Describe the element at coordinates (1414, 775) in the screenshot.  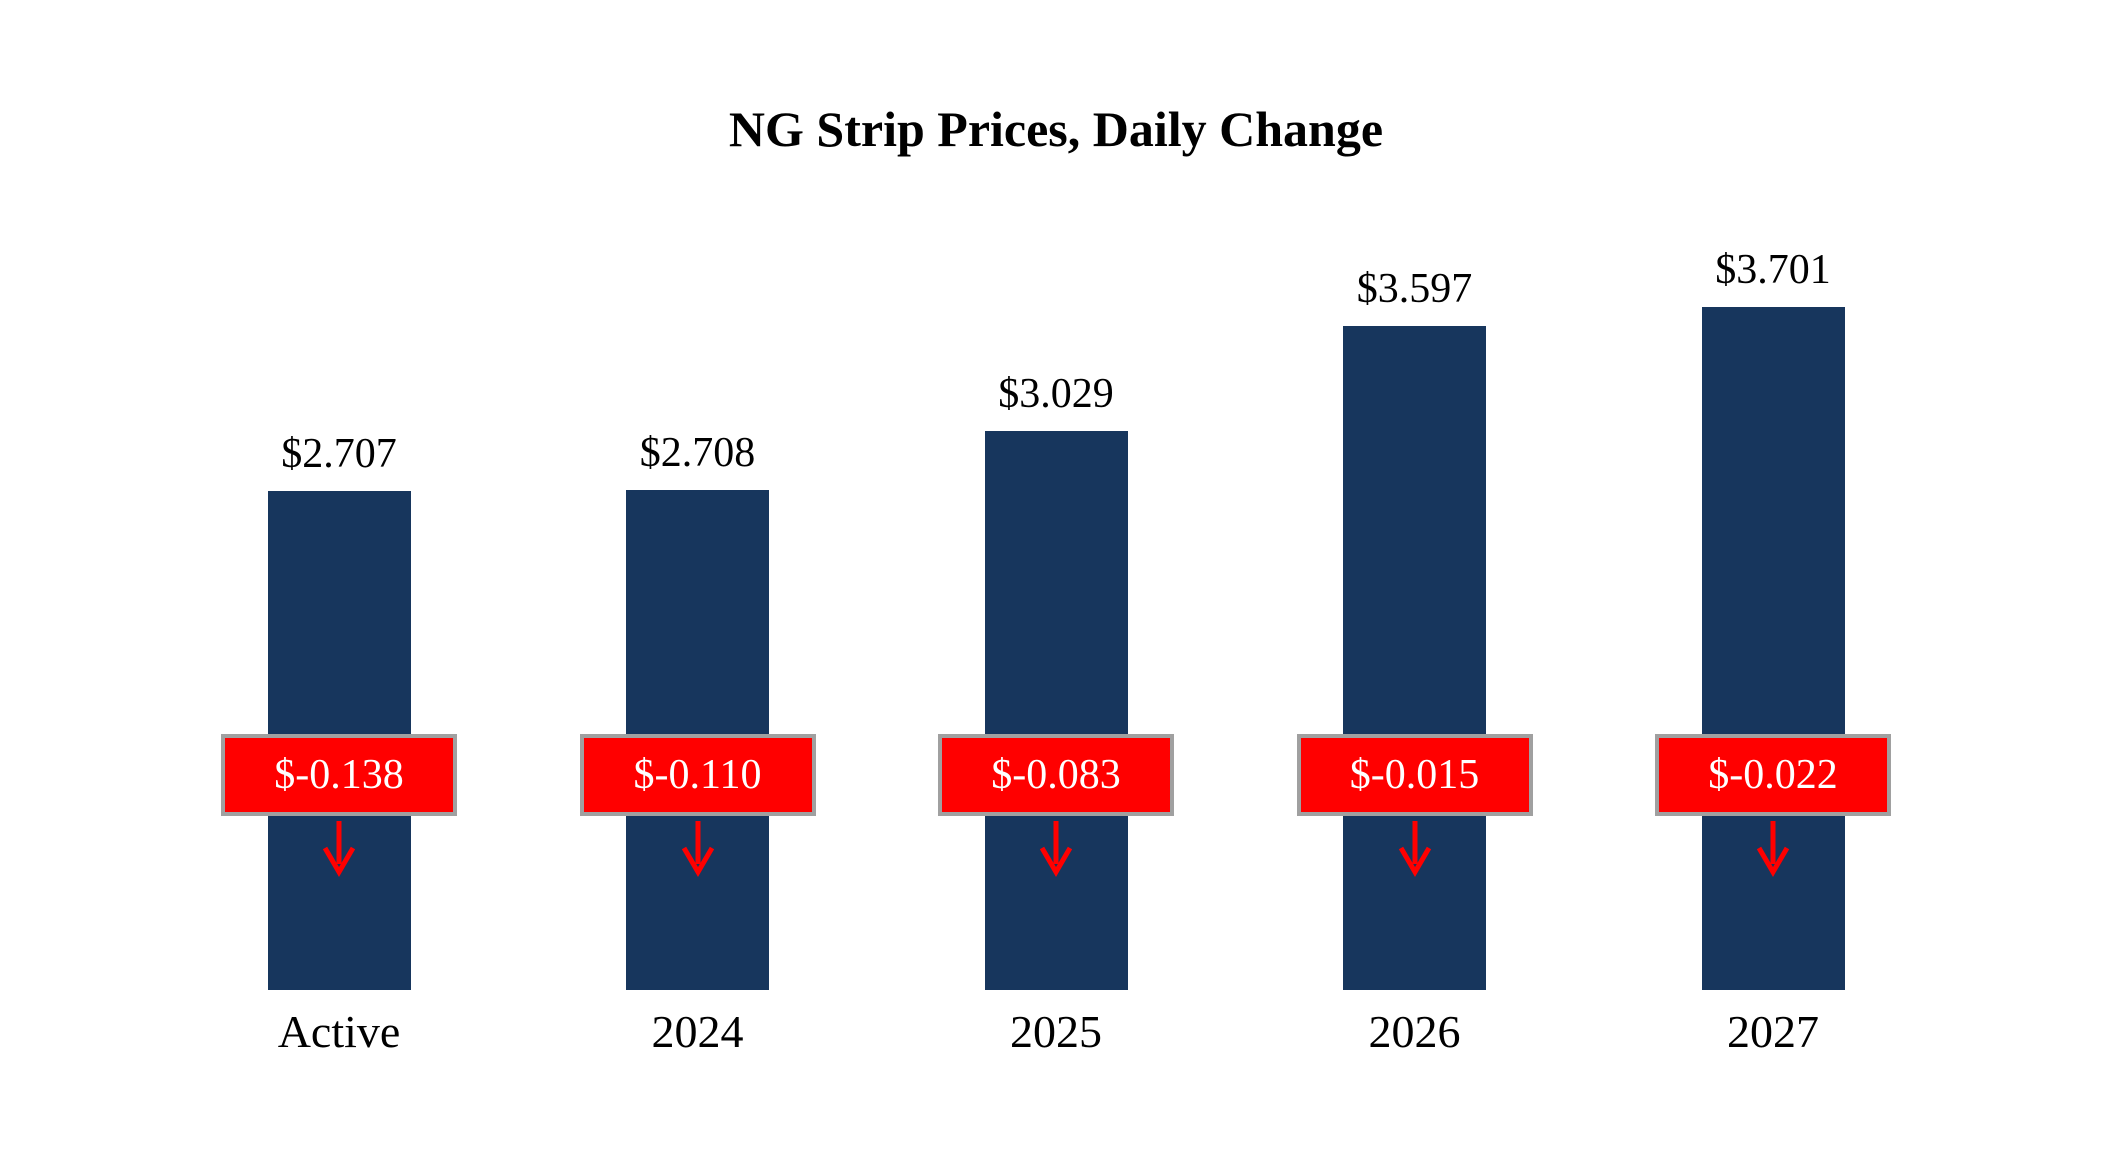
I see `daily-change-badge: $-0.015` at that location.